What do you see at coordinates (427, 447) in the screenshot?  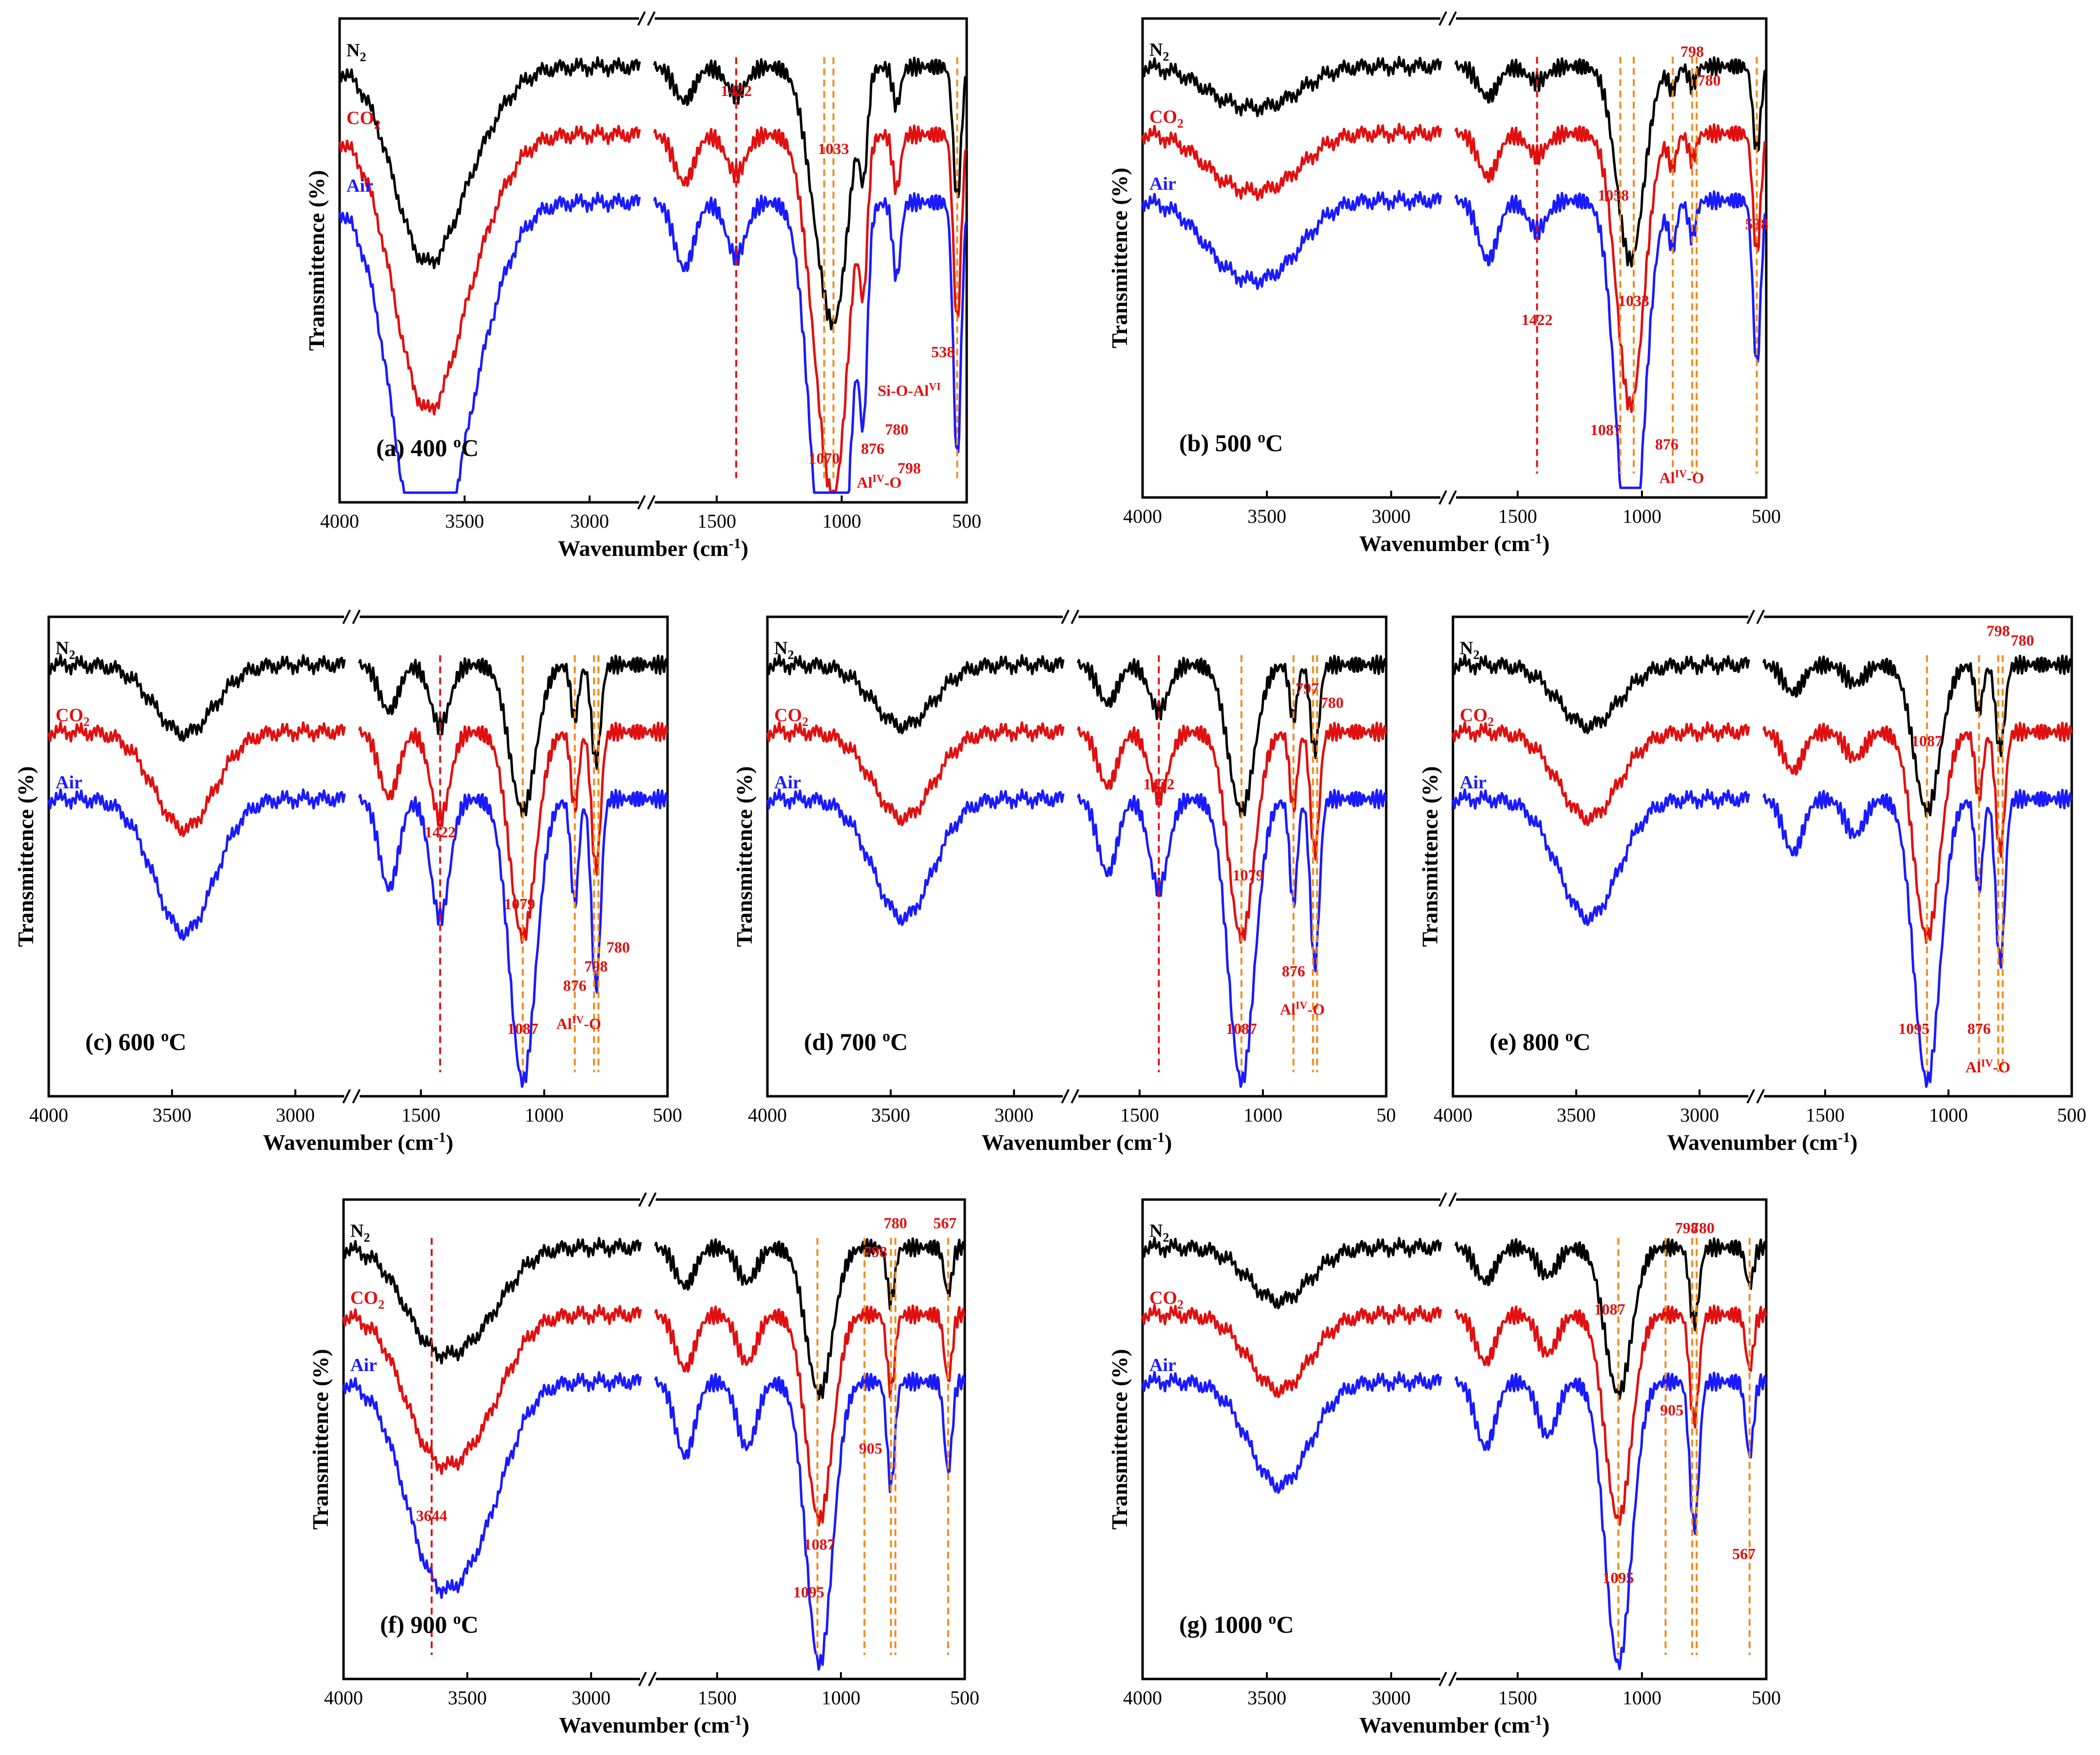 I see `panel-title: (a) 400 oC` at bounding box center [427, 447].